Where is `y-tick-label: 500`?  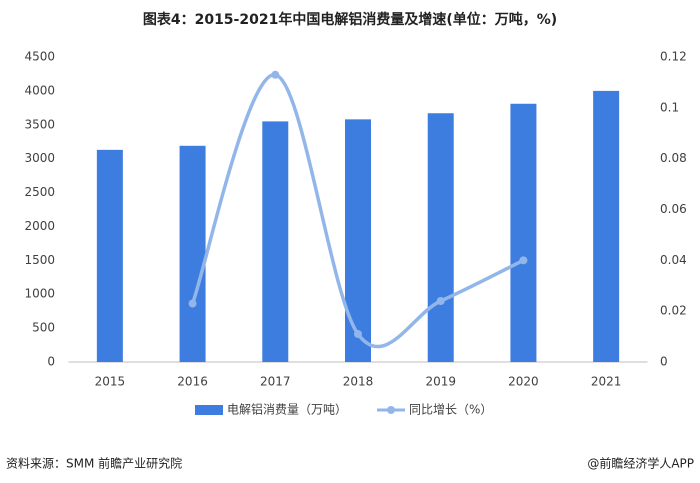 y-tick-label: 500 is located at coordinates (43, 328).